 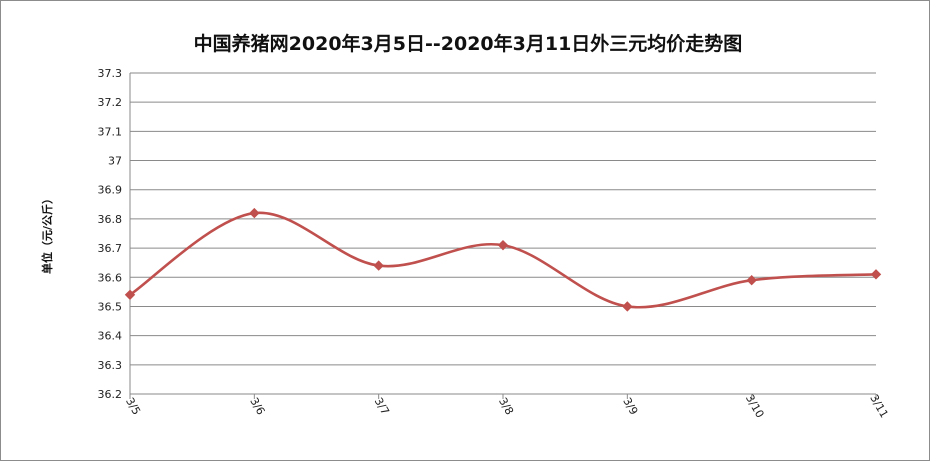 What do you see at coordinates (257, 406) in the screenshot?
I see `x-tick-label: 3/6` at bounding box center [257, 406].